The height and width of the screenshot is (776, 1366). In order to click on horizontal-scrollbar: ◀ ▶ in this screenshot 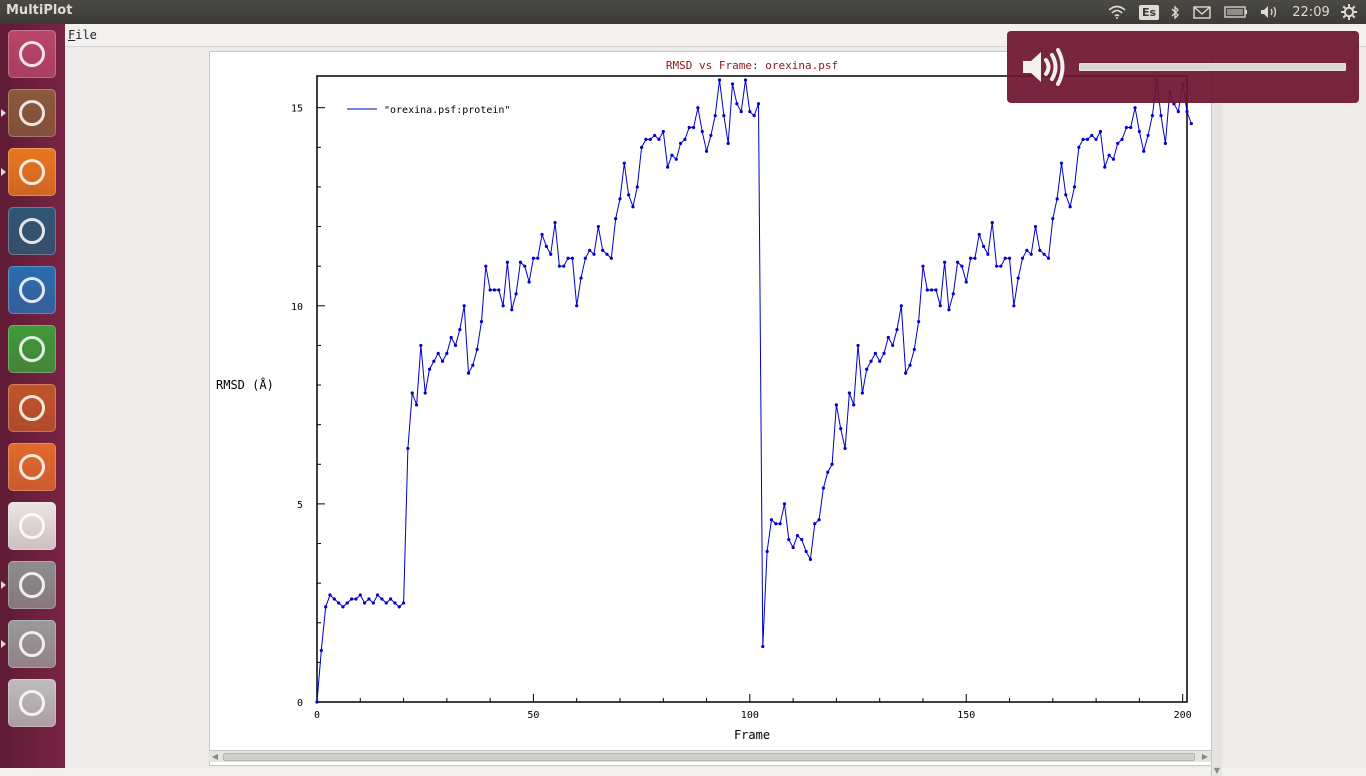, I will do `click(710, 756)`.